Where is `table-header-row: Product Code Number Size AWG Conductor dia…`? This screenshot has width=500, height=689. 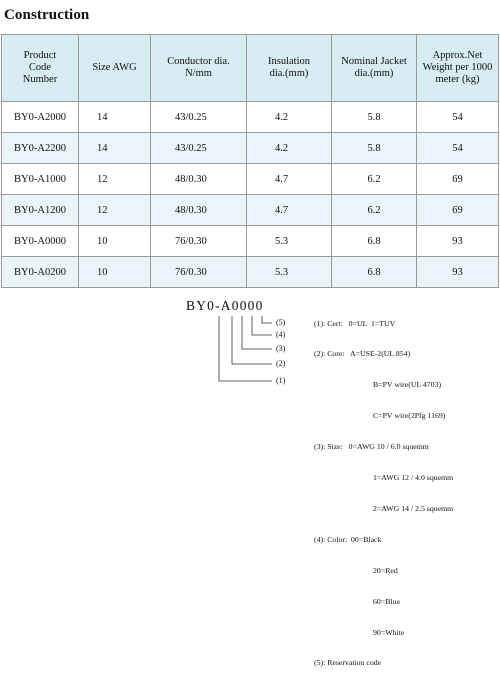 table-header-row: Product Code Number Size AWG Conductor dia… is located at coordinates (250, 68).